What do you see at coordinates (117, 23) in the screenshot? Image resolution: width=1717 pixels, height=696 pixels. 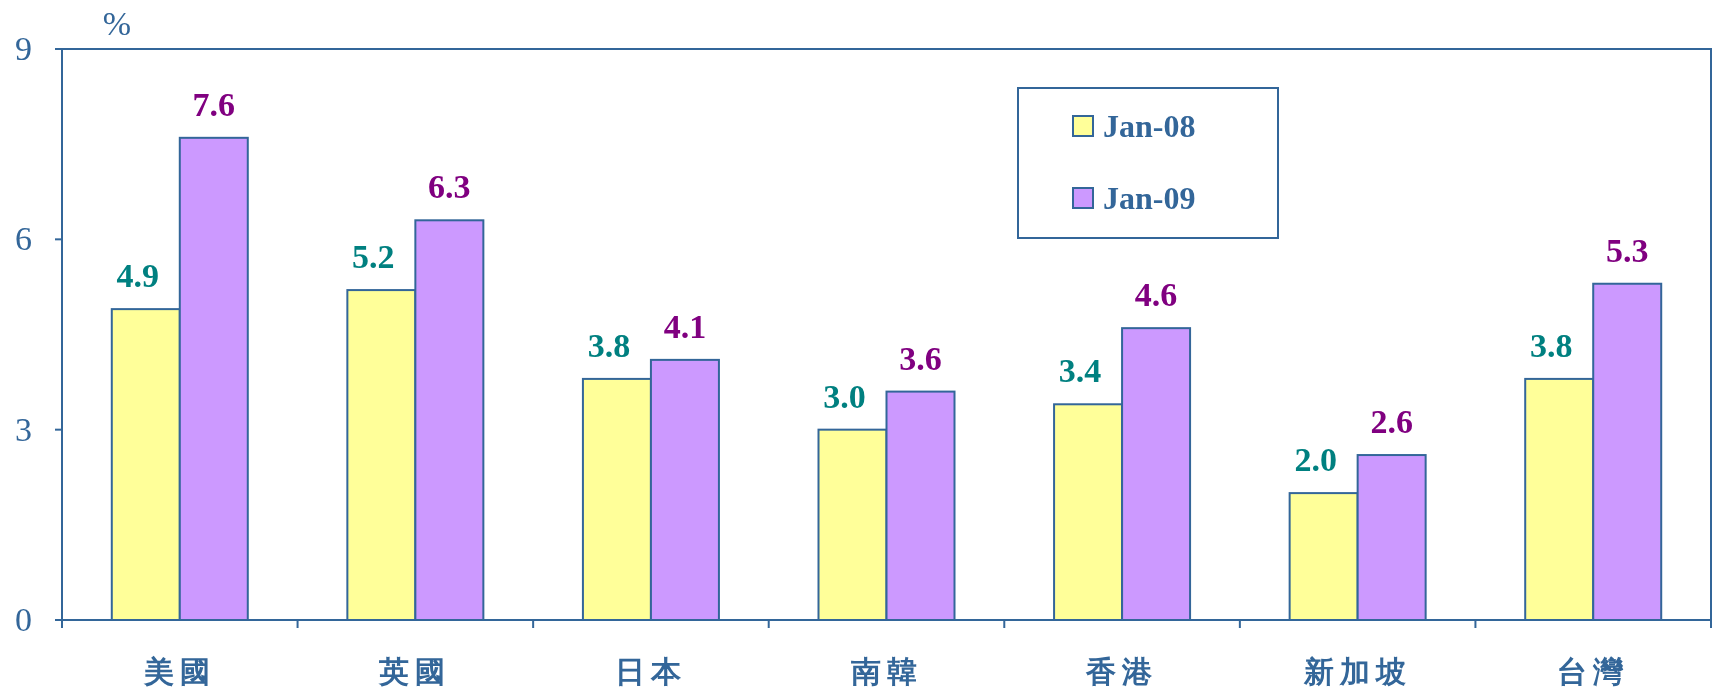 I see `y-axis-title: %` at bounding box center [117, 23].